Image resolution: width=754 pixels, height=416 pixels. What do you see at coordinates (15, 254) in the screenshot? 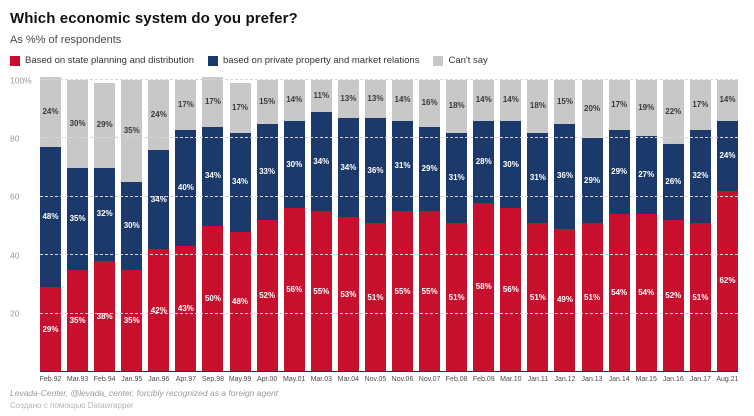
I see `y-axis-tick-label: 40` at bounding box center [15, 254].